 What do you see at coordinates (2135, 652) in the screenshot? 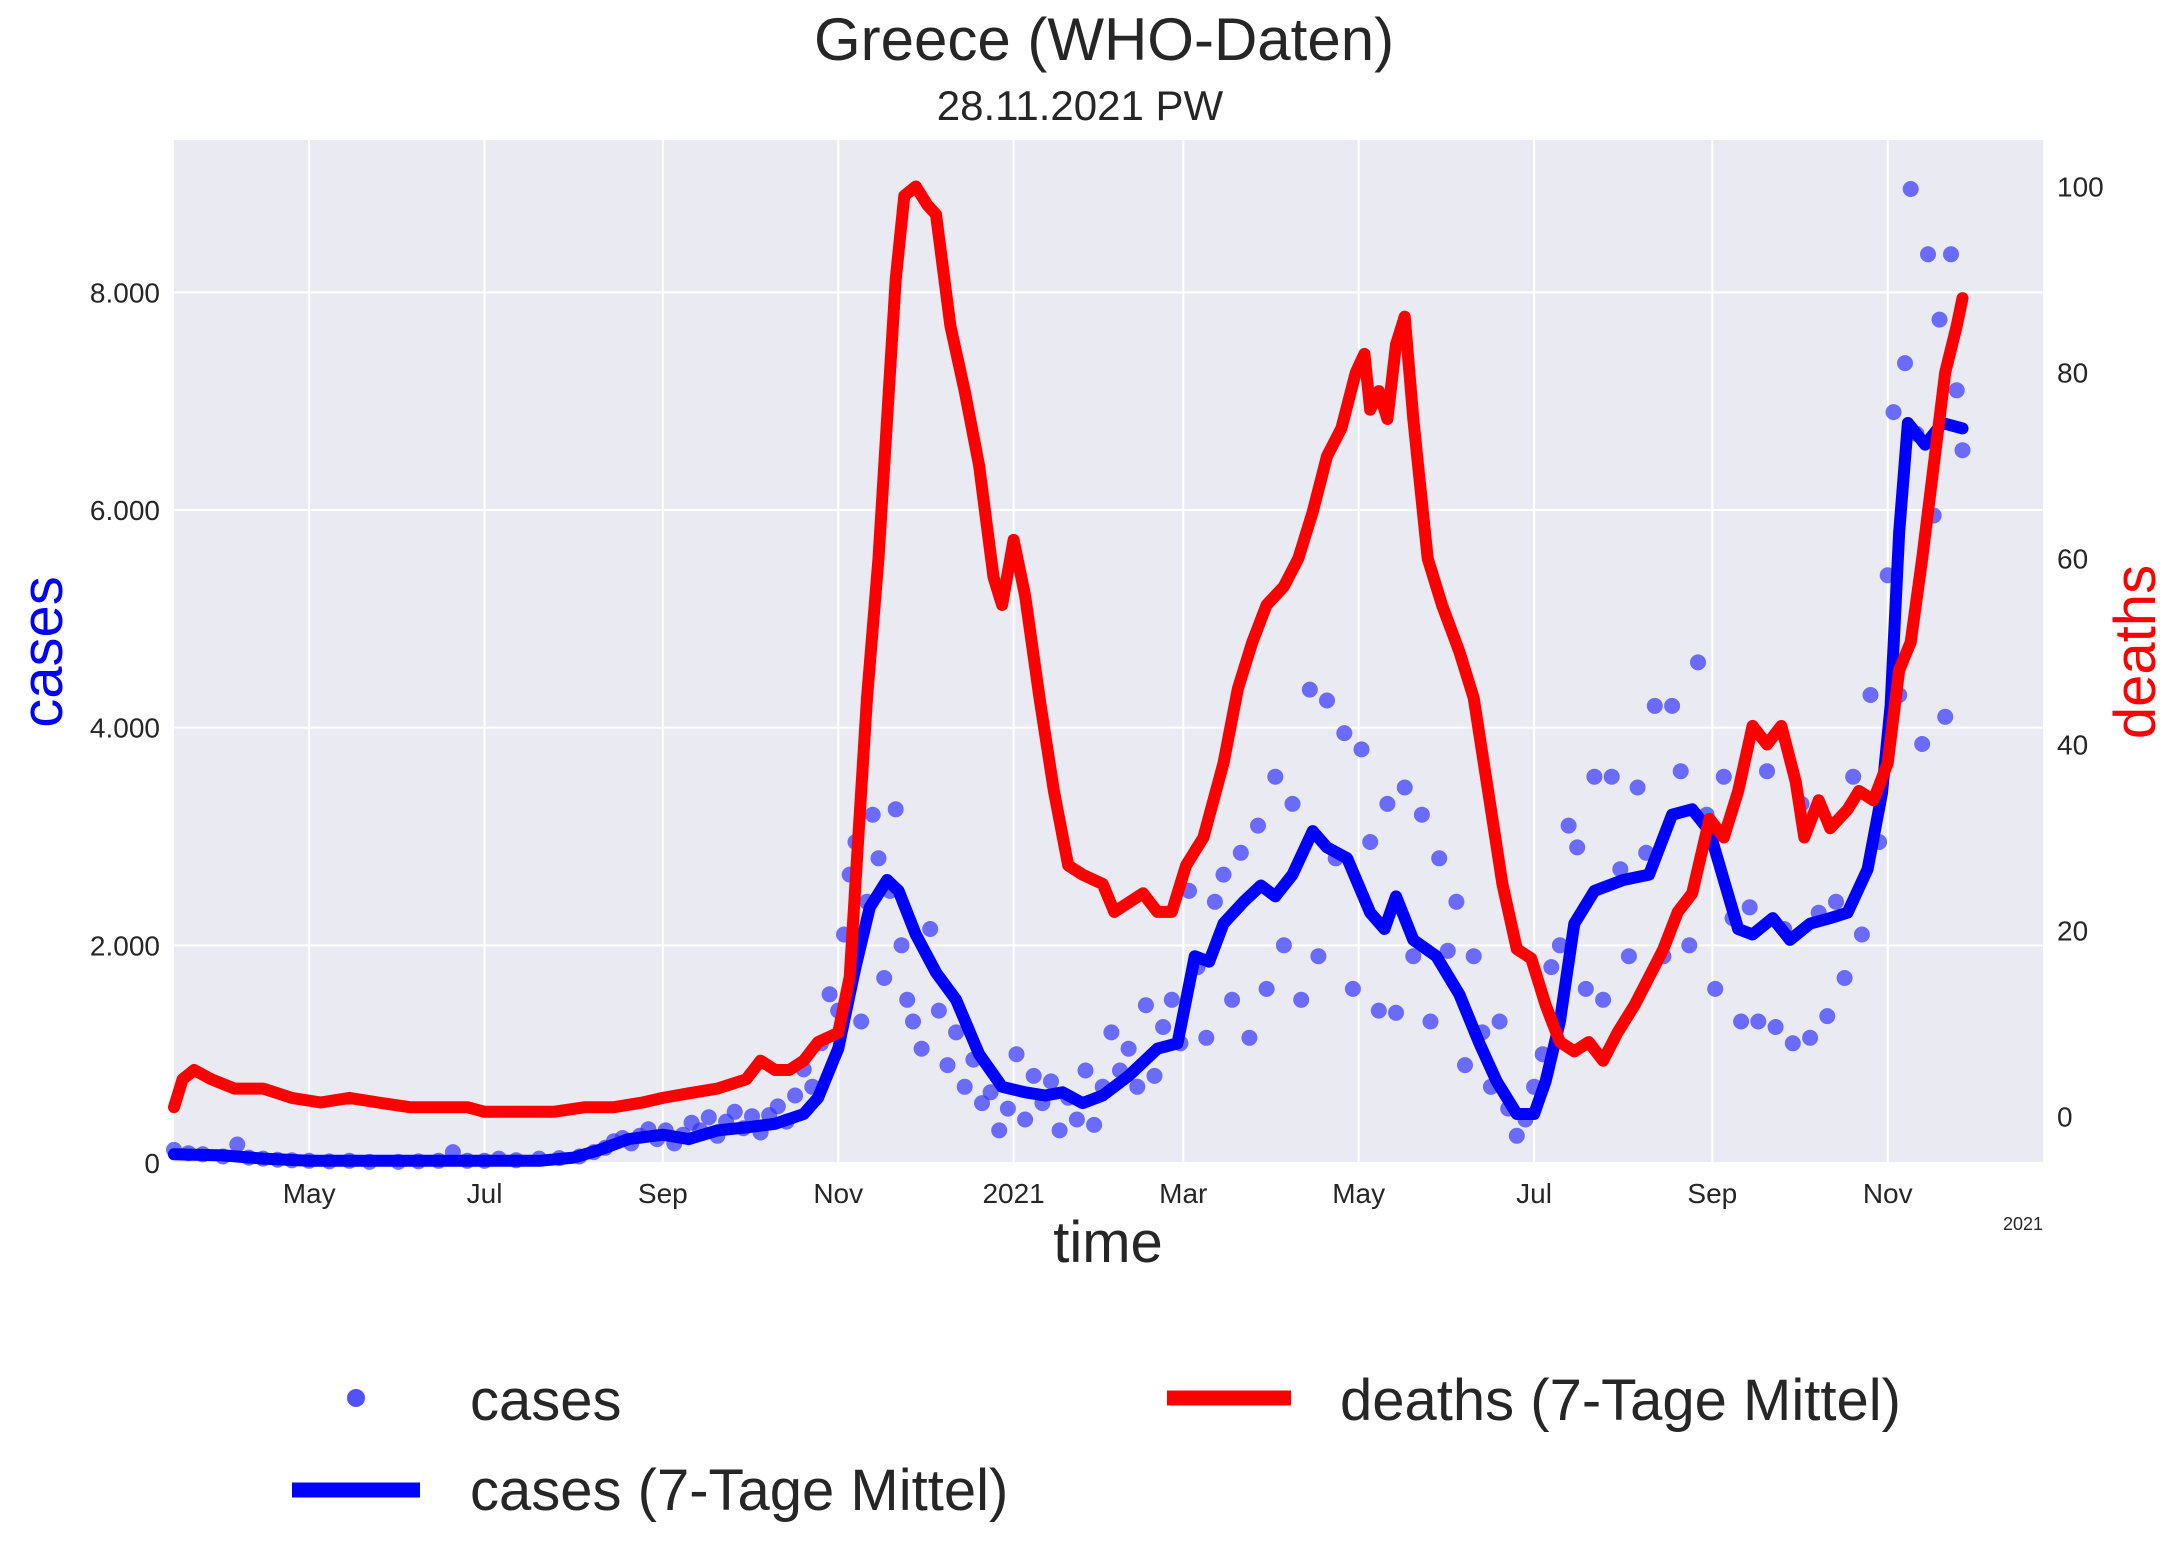
I see `y-axis-right-label: deaths` at bounding box center [2135, 652].